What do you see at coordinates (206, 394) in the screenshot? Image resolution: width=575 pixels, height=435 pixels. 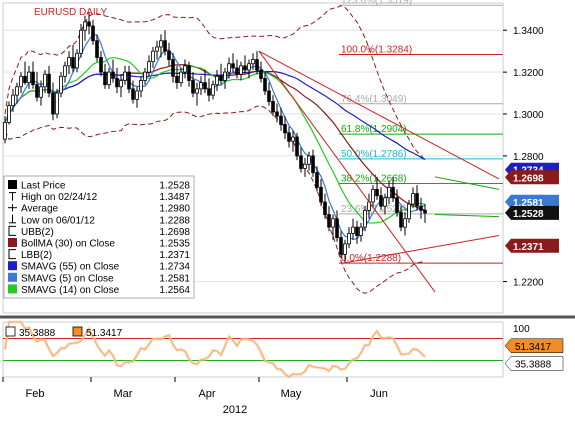 I see `month-label-apr: Apr` at bounding box center [206, 394].